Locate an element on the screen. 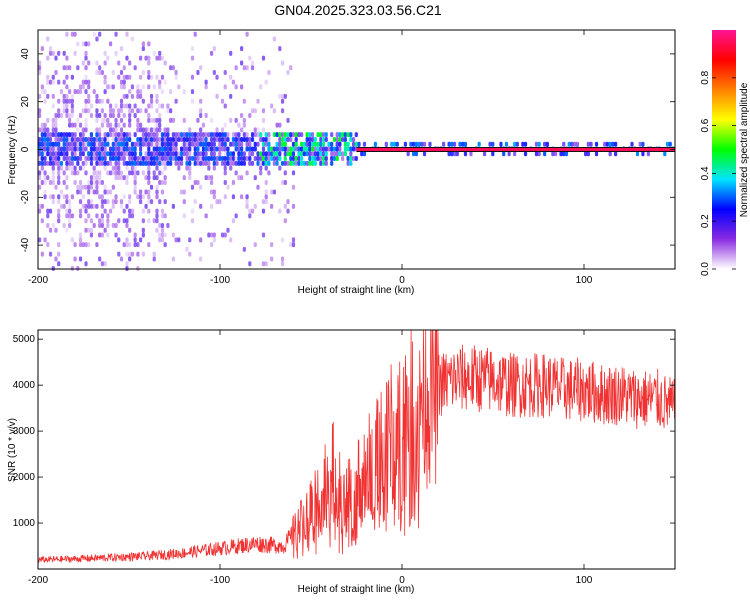 The width and height of the screenshot is (750, 600). x-tick-label: 100 is located at coordinates (584, 280).